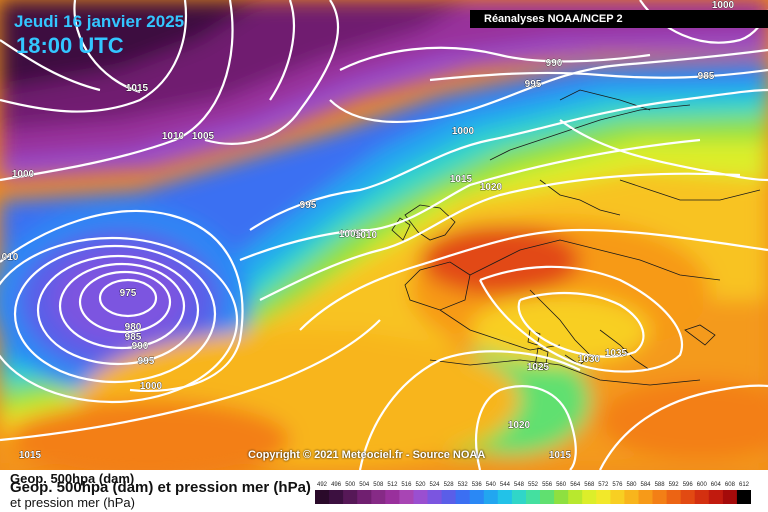 This screenshot has height=512, width=768. What do you see at coordinates (72, 478) in the screenshot?
I see `footer-line-1: Geop. 500hpa (dam)` at bounding box center [72, 478].